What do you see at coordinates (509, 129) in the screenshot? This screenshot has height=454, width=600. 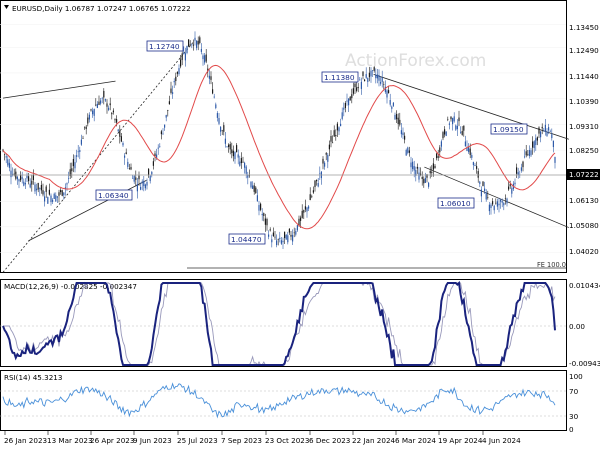 I see `label-1-09150: 1.09150` at bounding box center [509, 129].